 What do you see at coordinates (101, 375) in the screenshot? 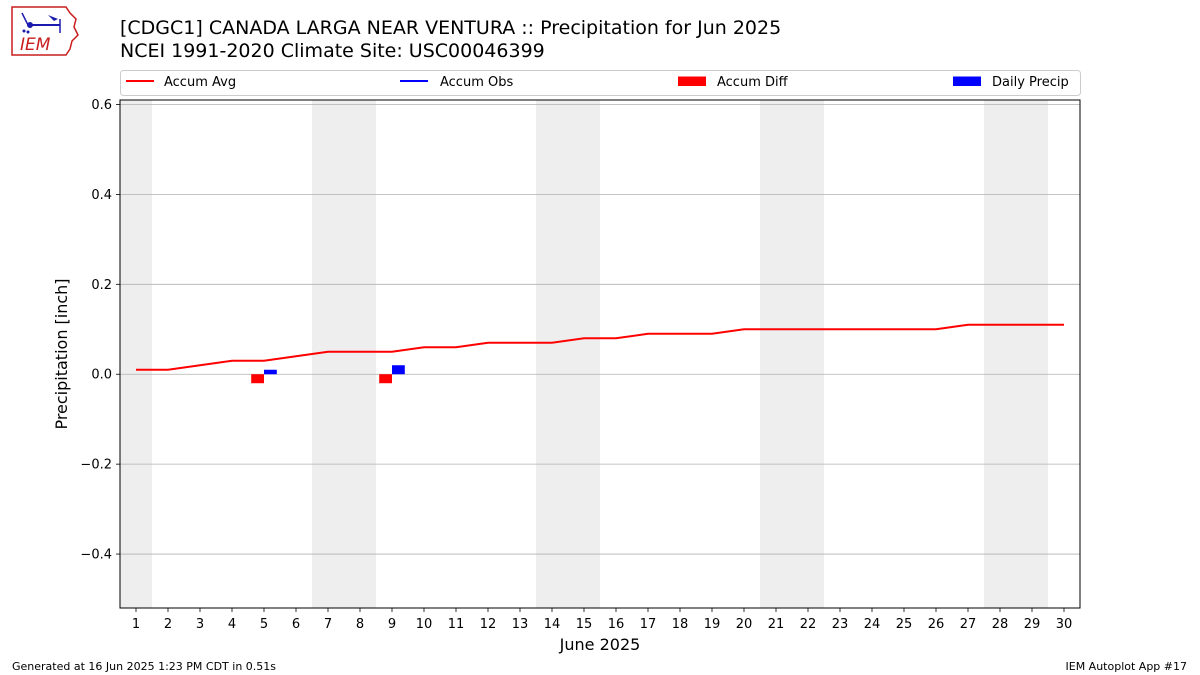
I see `y-tick-label: 0.0` at bounding box center [101, 375].